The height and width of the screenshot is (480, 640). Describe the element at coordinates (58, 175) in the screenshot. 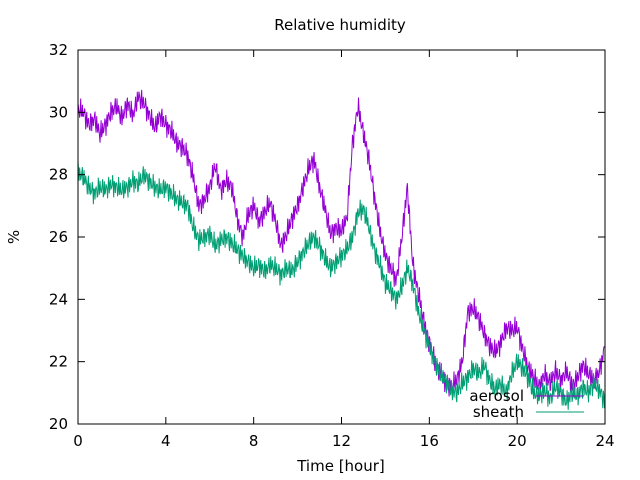

I see `y-tick-label: 28` at that location.